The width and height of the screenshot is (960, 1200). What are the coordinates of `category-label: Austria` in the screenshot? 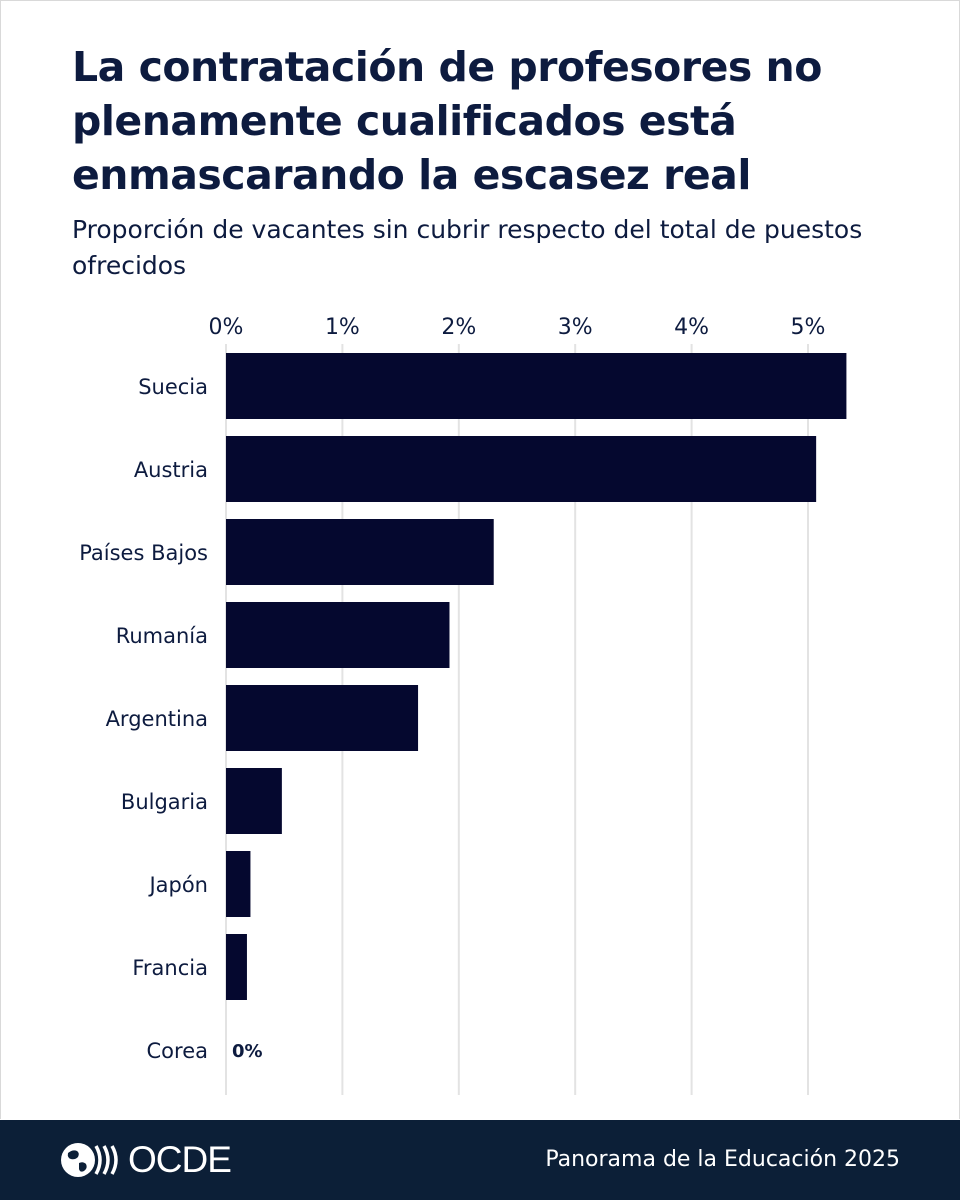 It's located at (171, 470).